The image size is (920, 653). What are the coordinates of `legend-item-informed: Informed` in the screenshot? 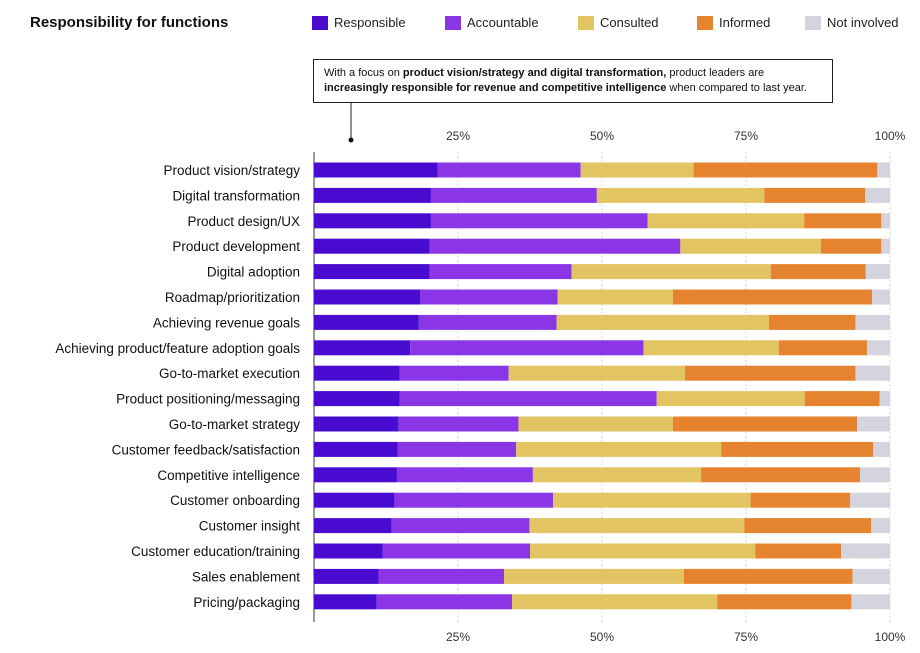 It's located at (733, 22).